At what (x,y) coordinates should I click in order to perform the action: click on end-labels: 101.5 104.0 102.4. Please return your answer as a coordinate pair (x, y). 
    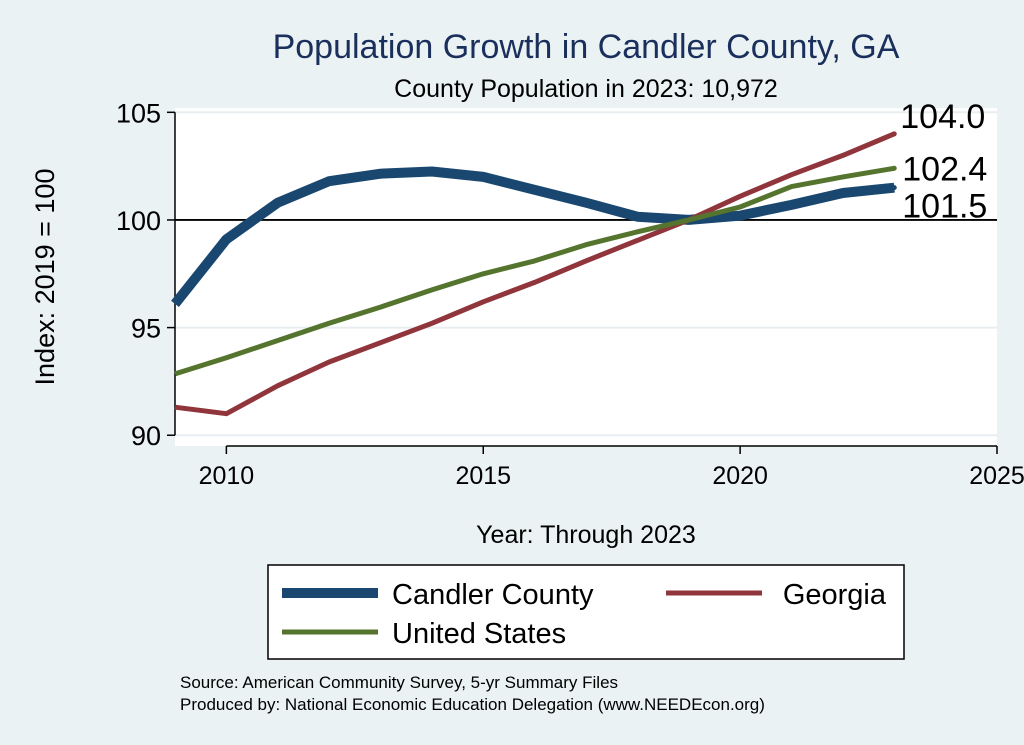
    Looking at the image, I should click on (943, 162).